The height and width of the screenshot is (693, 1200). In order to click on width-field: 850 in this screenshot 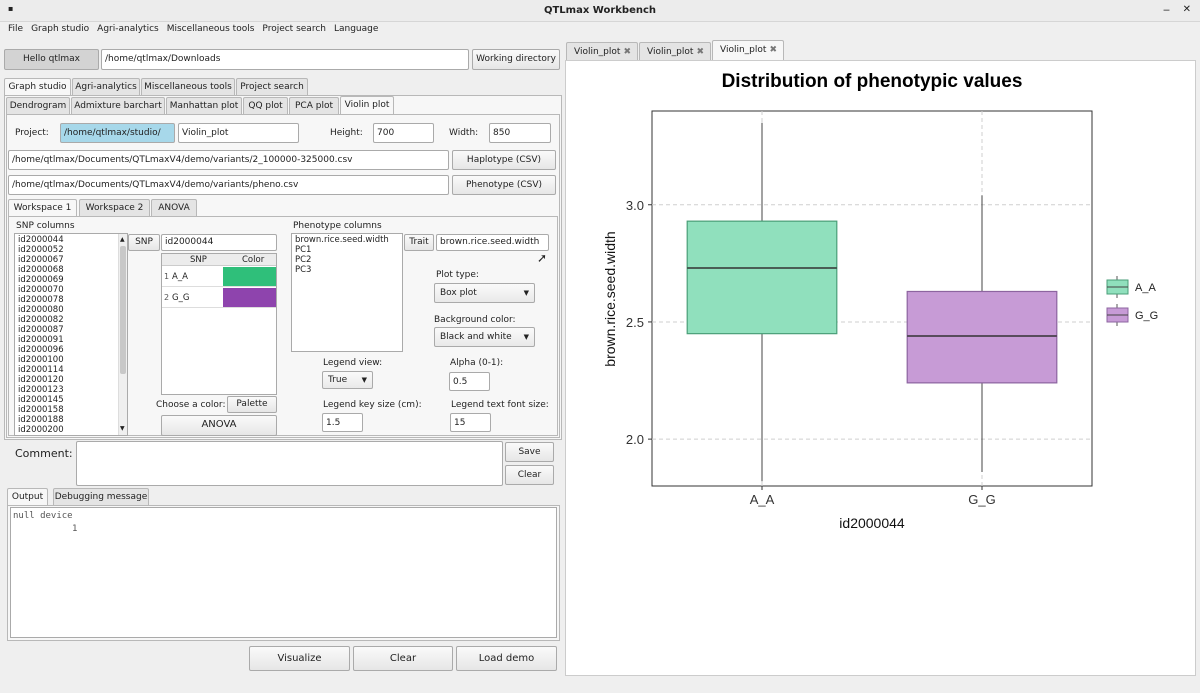, I will do `click(520, 133)`.